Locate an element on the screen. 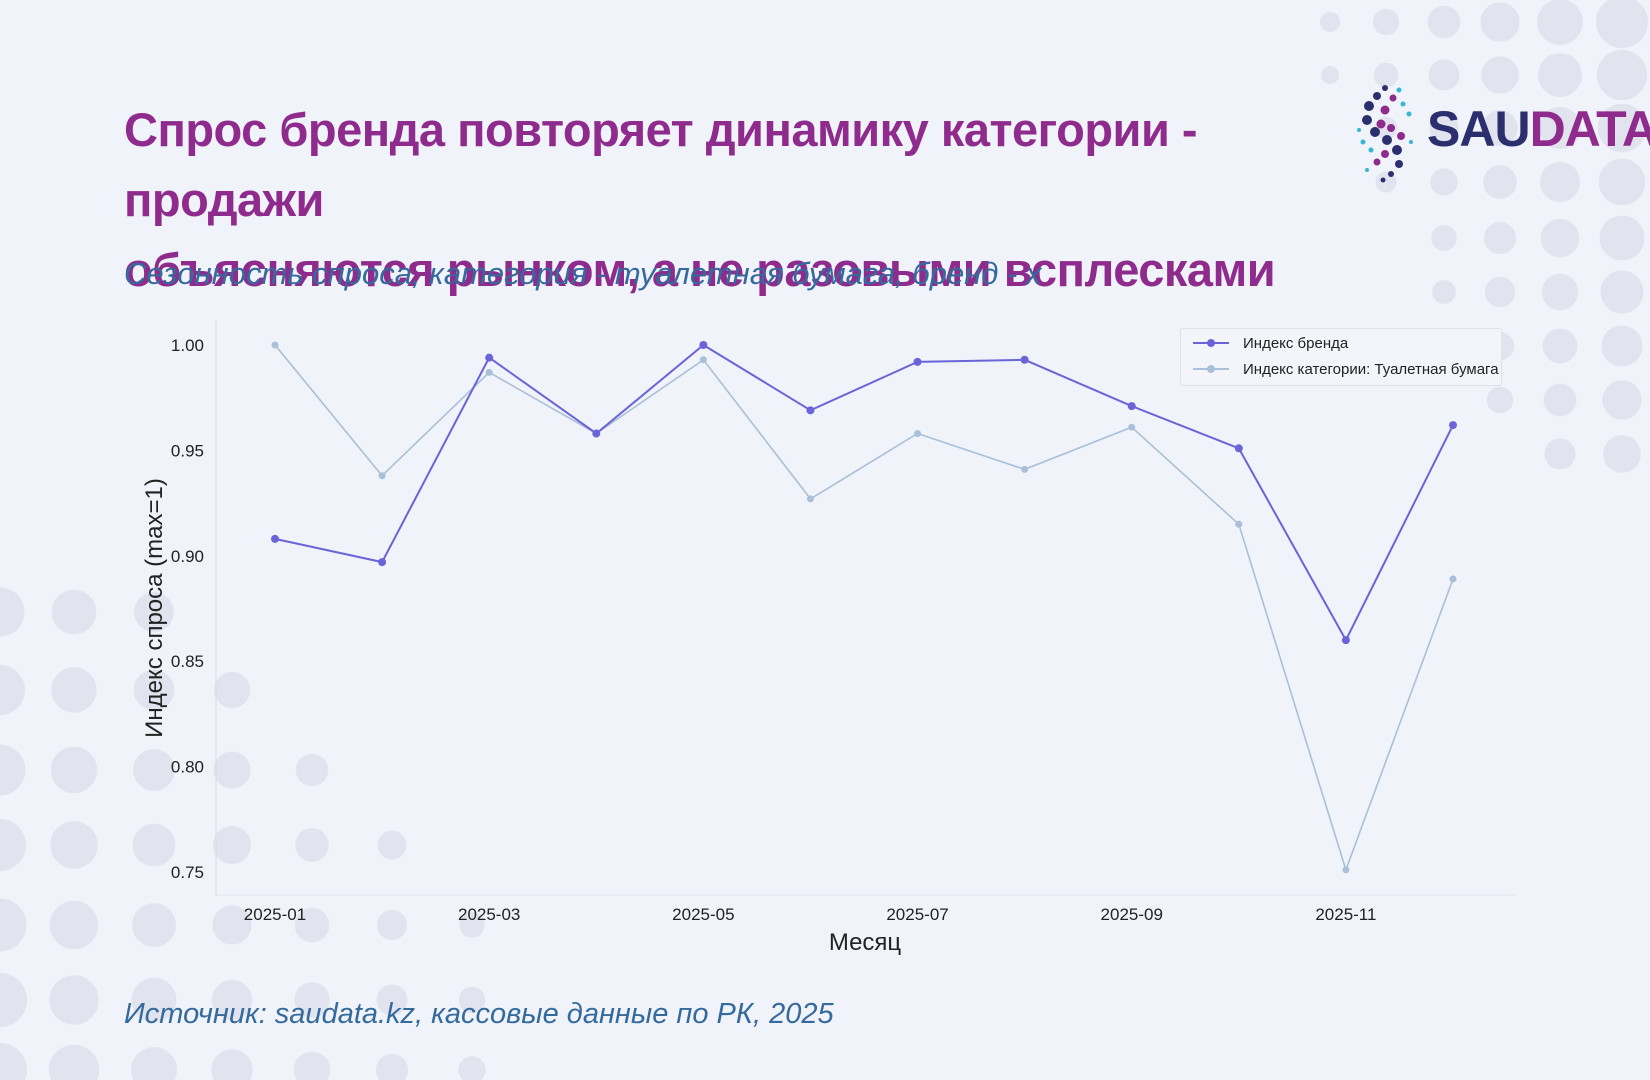  logo-wordmark: SAUDATA is located at coordinates (1538, 129).